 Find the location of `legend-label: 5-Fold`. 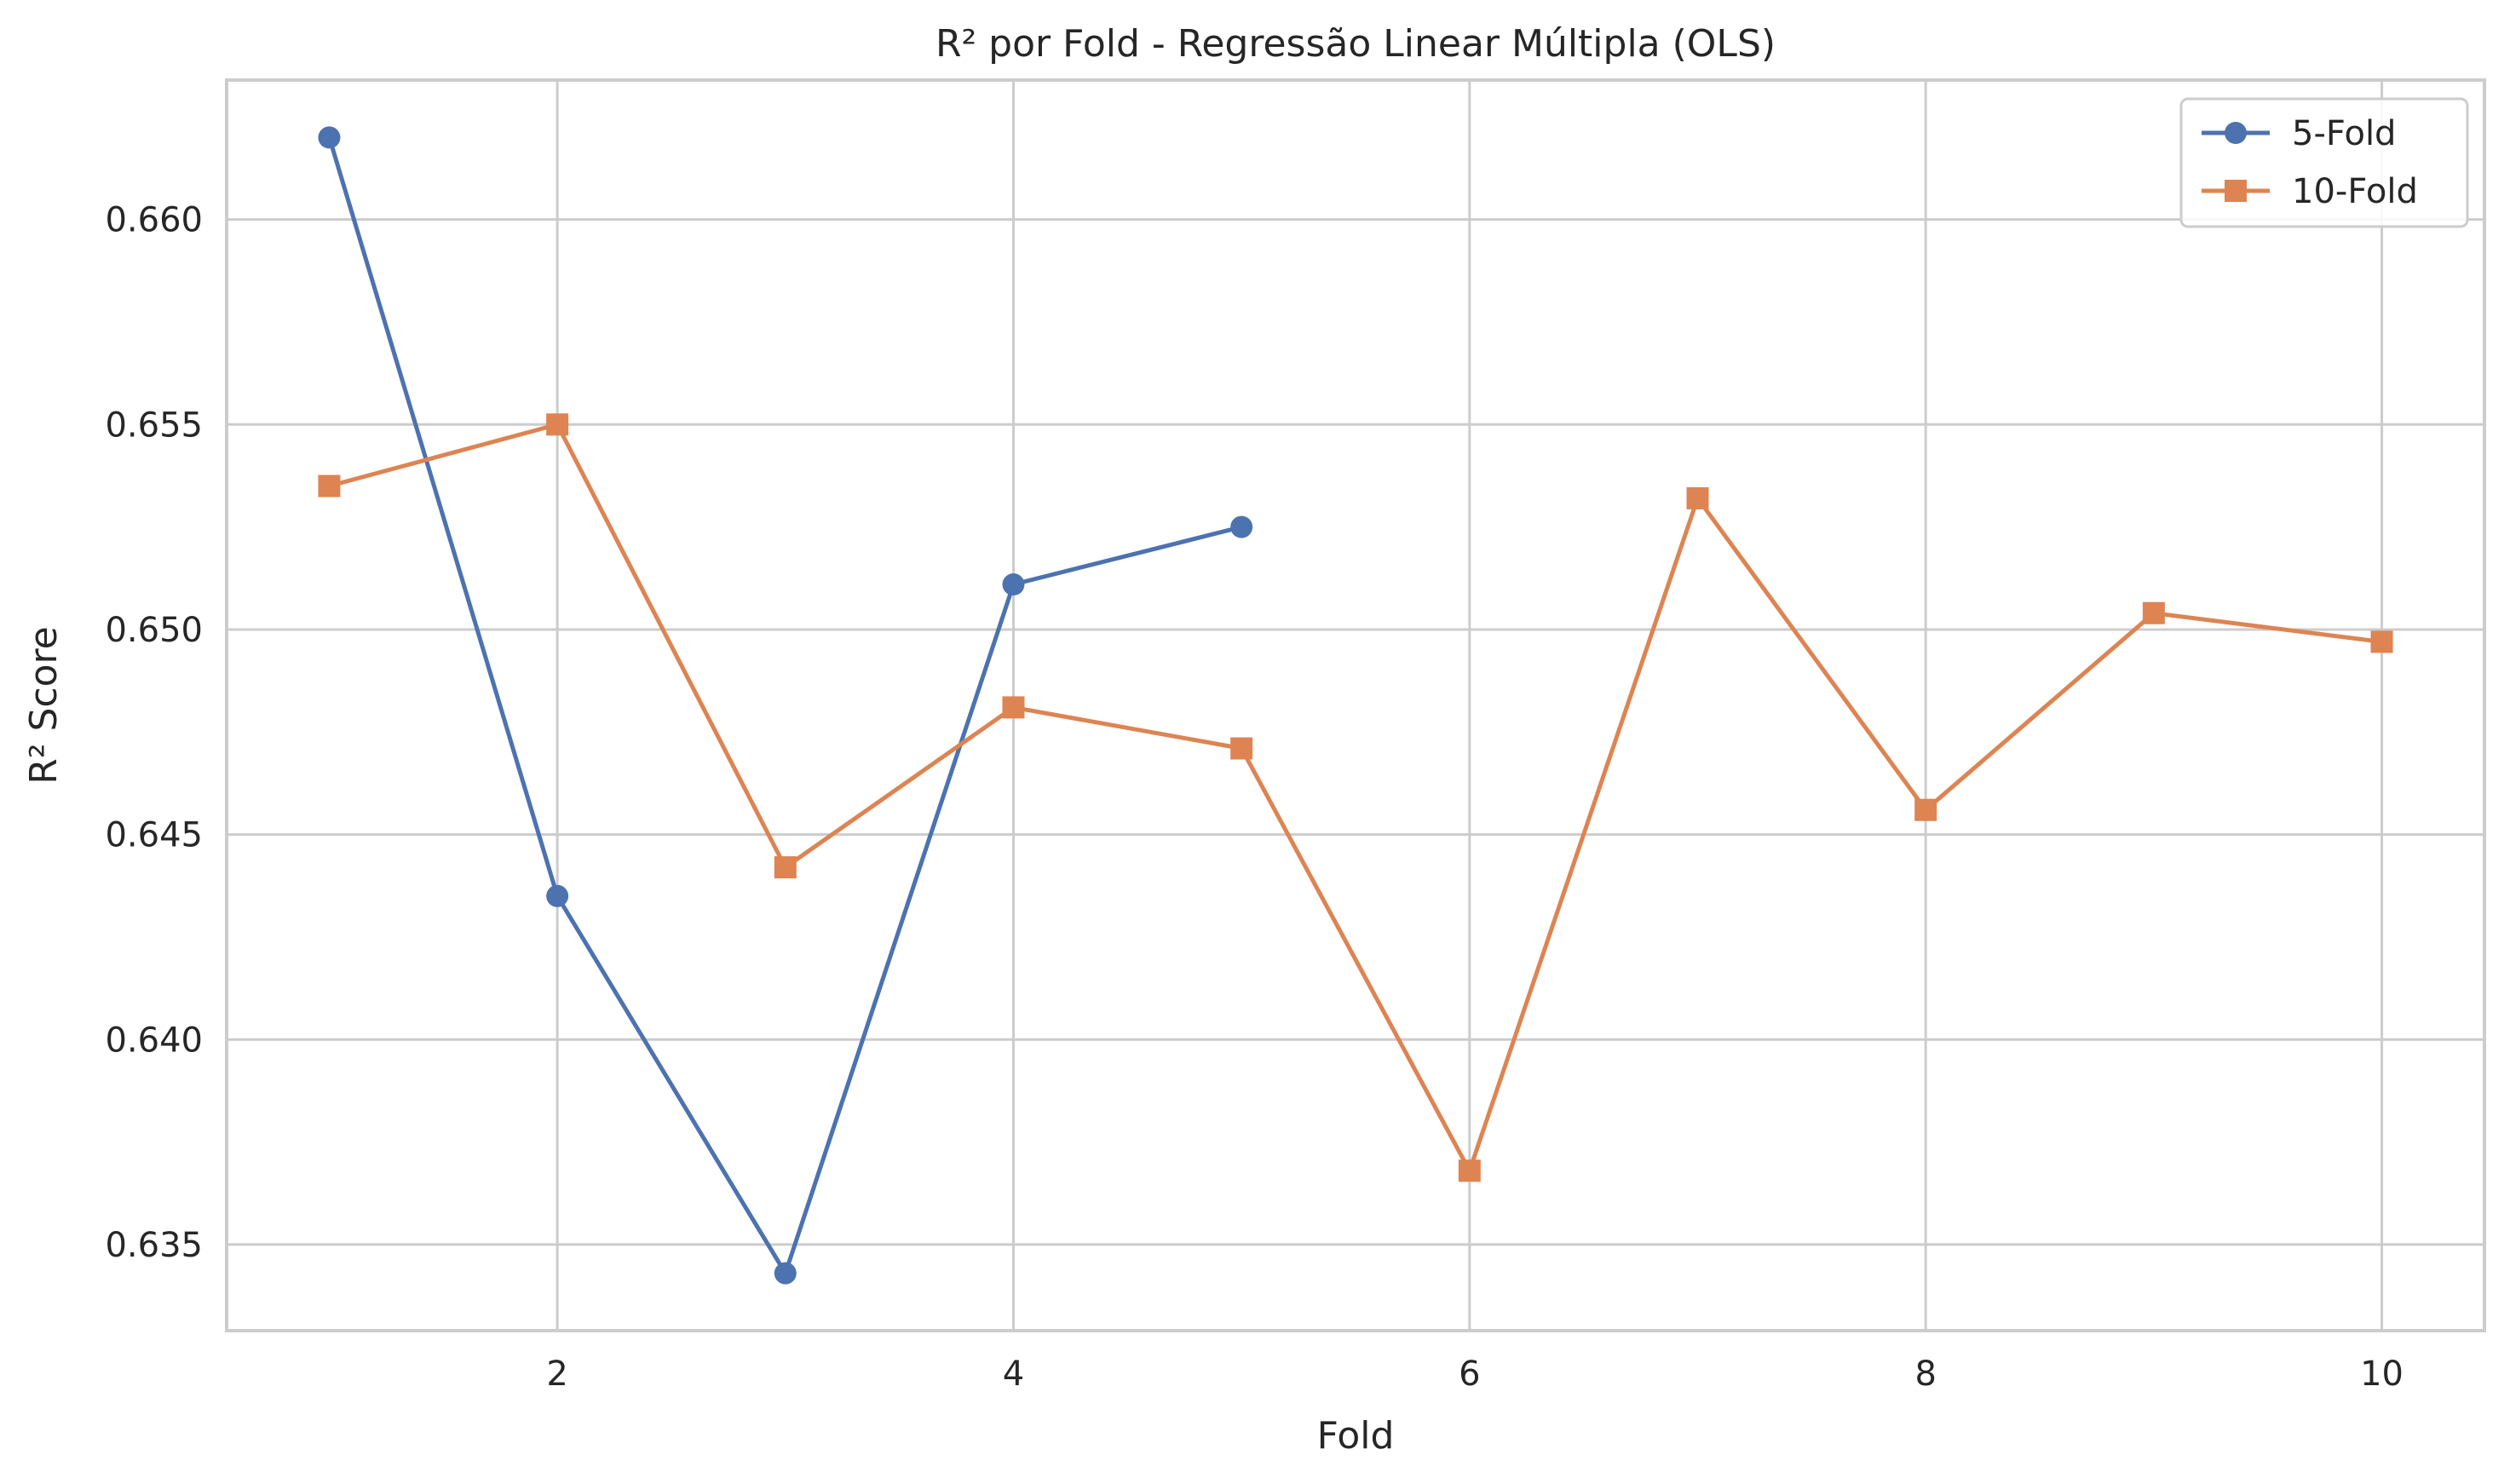

legend-label: 5-Fold is located at coordinates (2344, 133).